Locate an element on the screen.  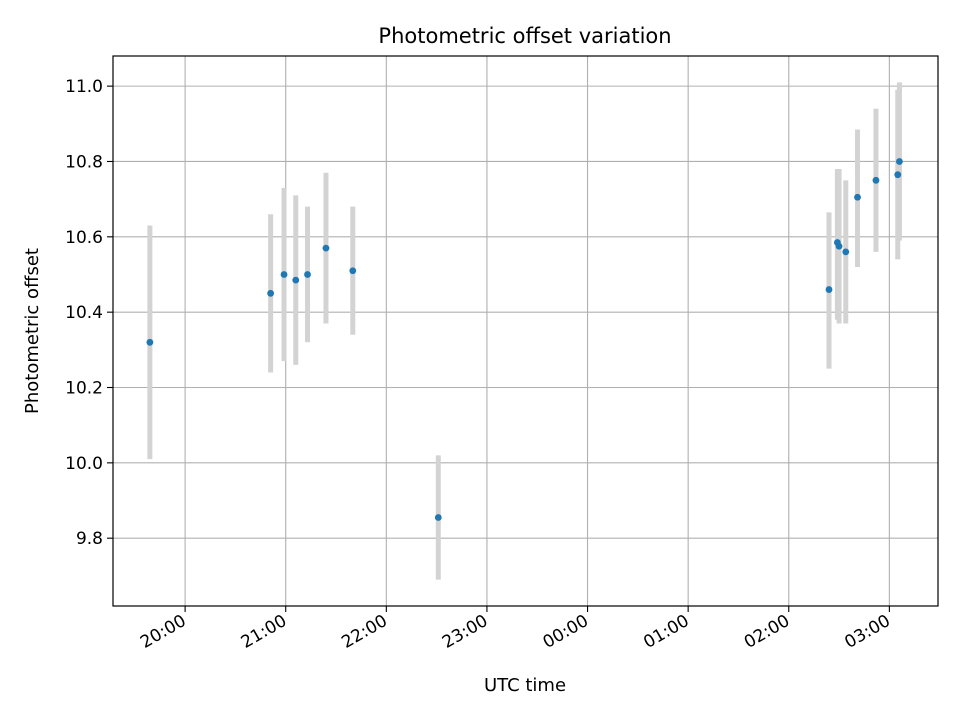
chart-title: Photometric offset variation is located at coordinates (524, 36).